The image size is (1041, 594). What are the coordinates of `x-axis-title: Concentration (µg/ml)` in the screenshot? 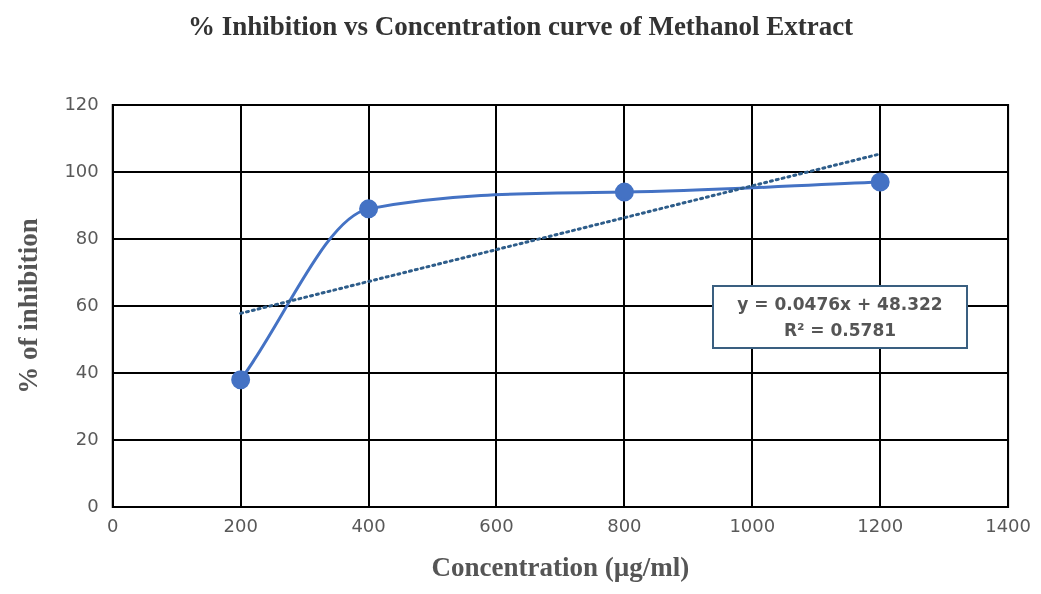 It's located at (560, 566).